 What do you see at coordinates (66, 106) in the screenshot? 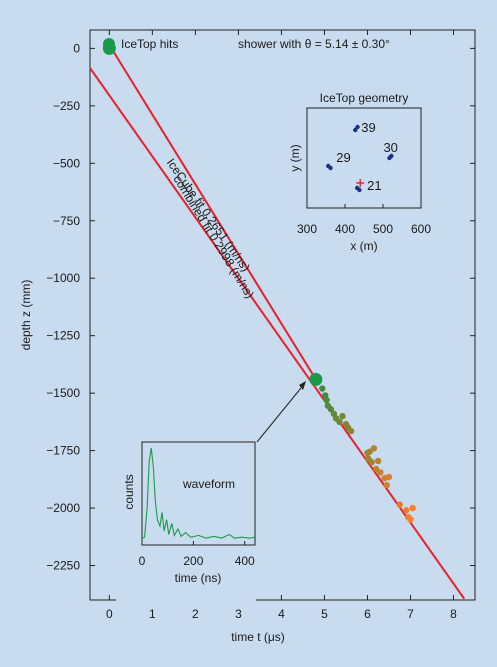
I see `y-tick-label: −250` at bounding box center [66, 106].